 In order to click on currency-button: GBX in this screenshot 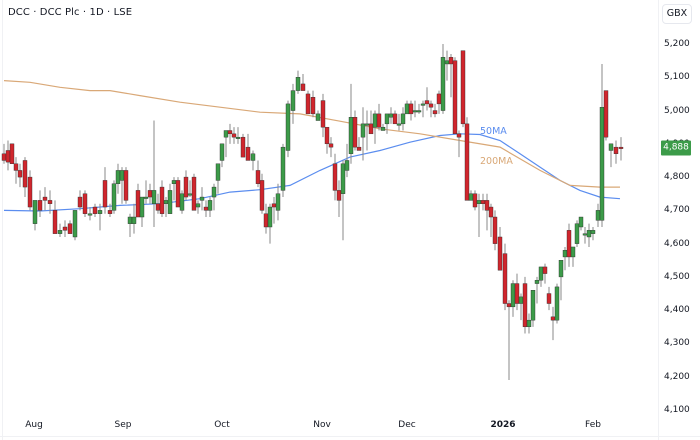, I will do `click(677, 14)`.